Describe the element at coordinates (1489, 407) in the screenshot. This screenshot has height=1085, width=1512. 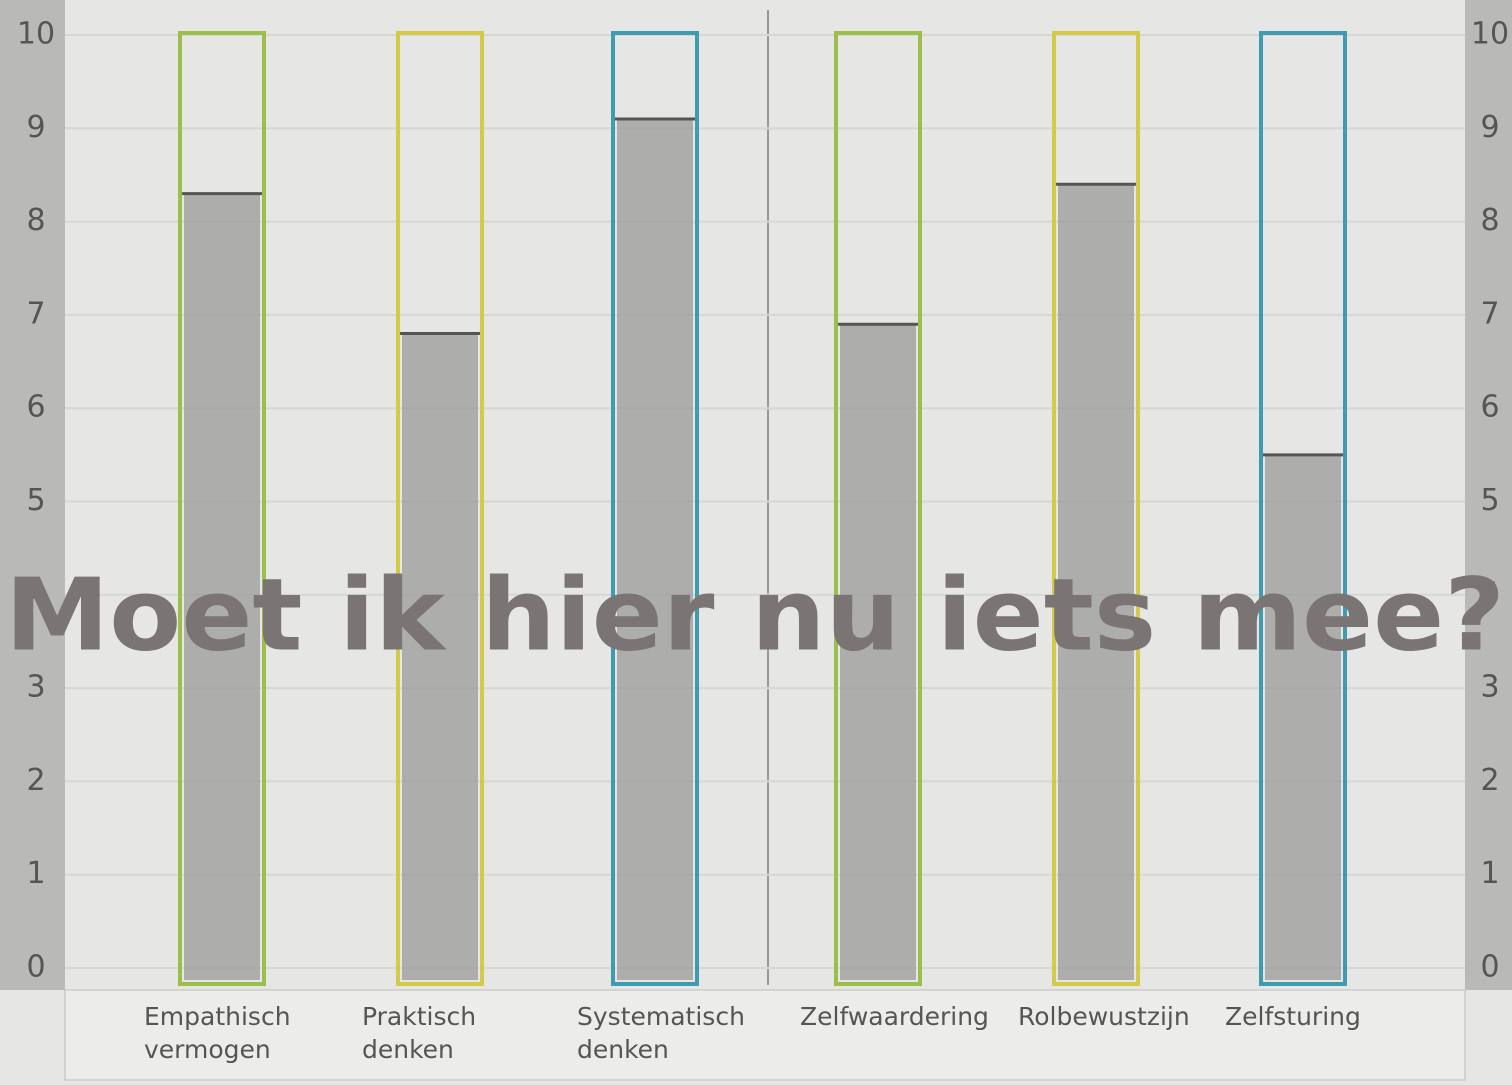
I see `y2-tick-label: 6` at that location.